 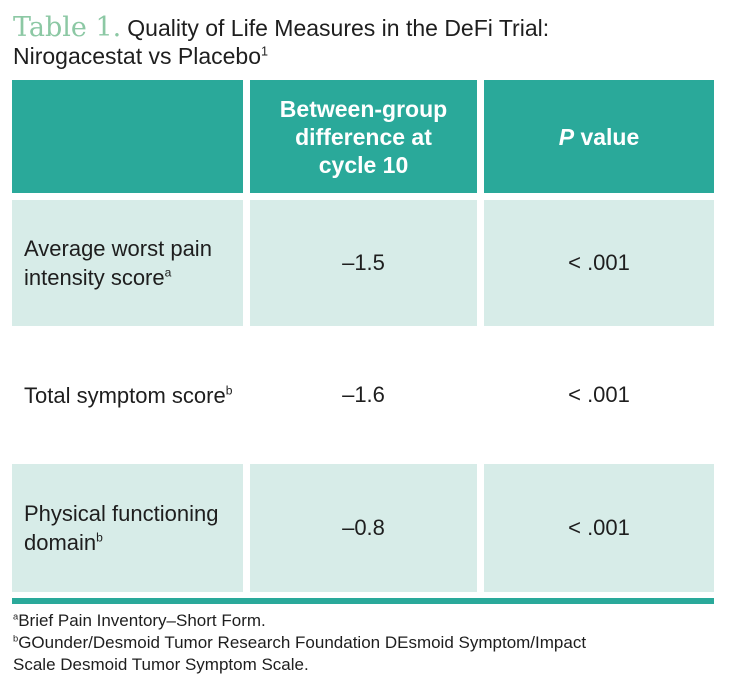 What do you see at coordinates (161, 664) in the screenshot?
I see `footnote-b-text-2: Scale Desmoid Tumor Symptom Scale.` at bounding box center [161, 664].